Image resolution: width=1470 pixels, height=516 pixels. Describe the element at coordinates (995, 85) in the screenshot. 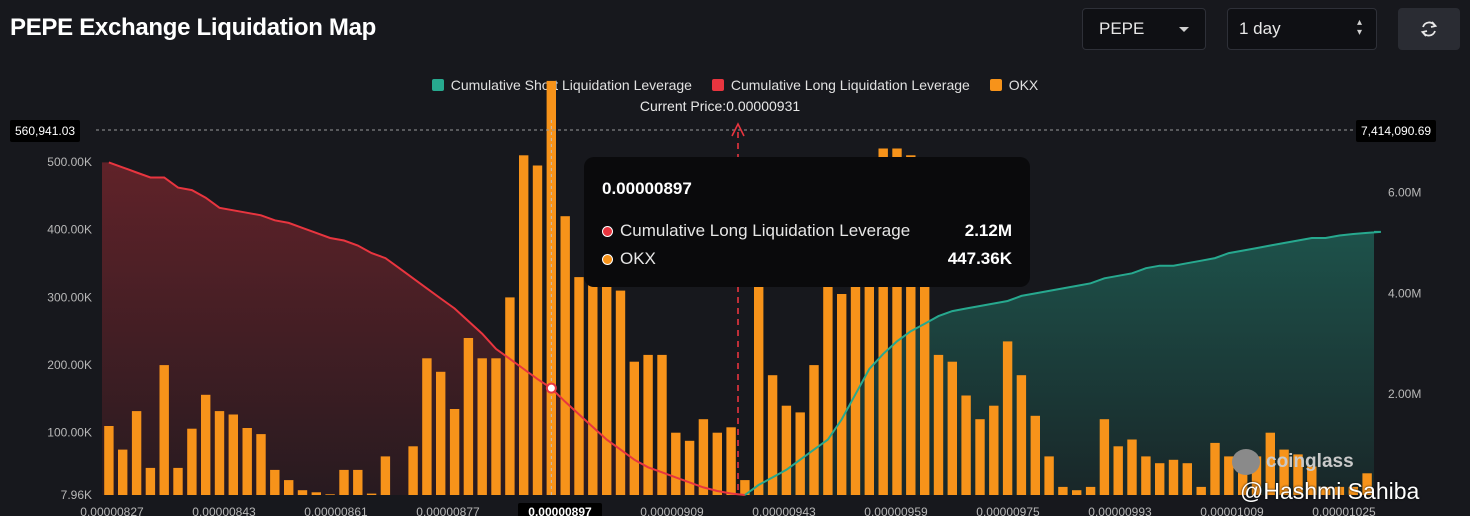

I see `legend-swatch-okx` at that location.